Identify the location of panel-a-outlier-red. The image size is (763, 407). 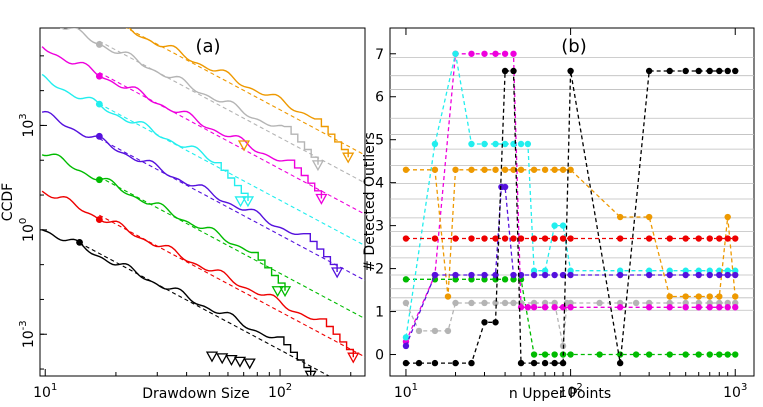
(353, 358).